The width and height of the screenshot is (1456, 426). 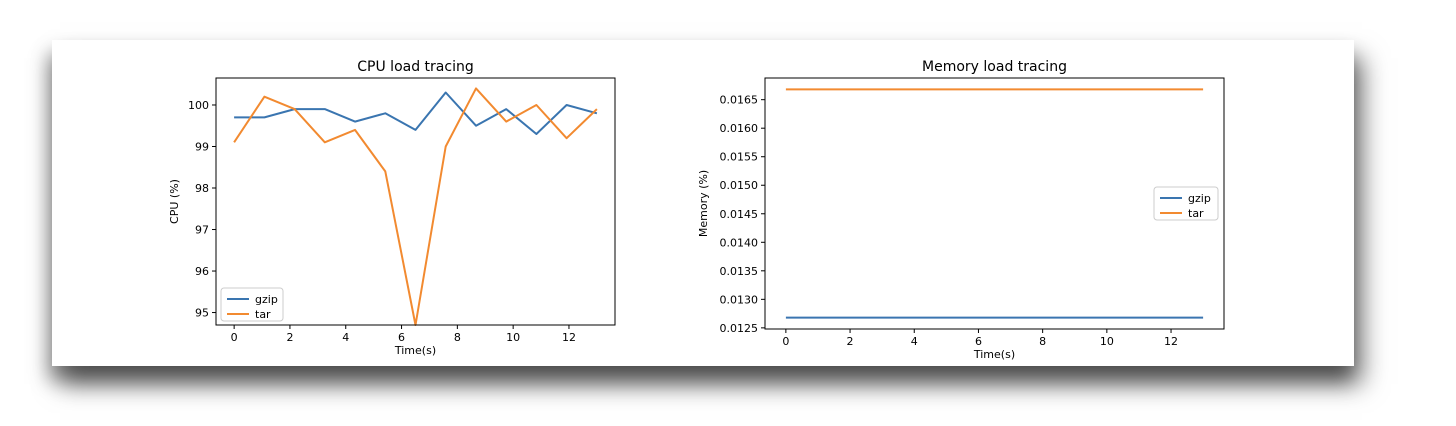 I want to click on y-tick-label: 0.0150, so click(x=739, y=185).